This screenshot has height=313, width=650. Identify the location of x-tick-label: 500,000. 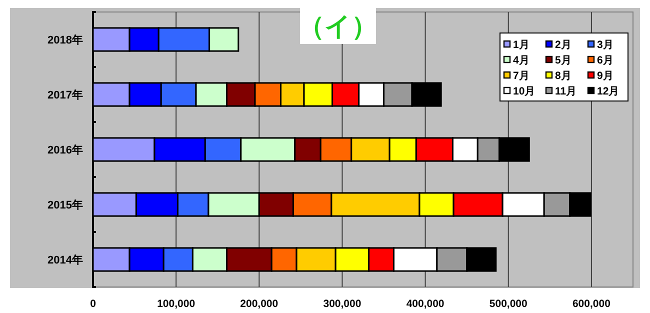
(508, 304).